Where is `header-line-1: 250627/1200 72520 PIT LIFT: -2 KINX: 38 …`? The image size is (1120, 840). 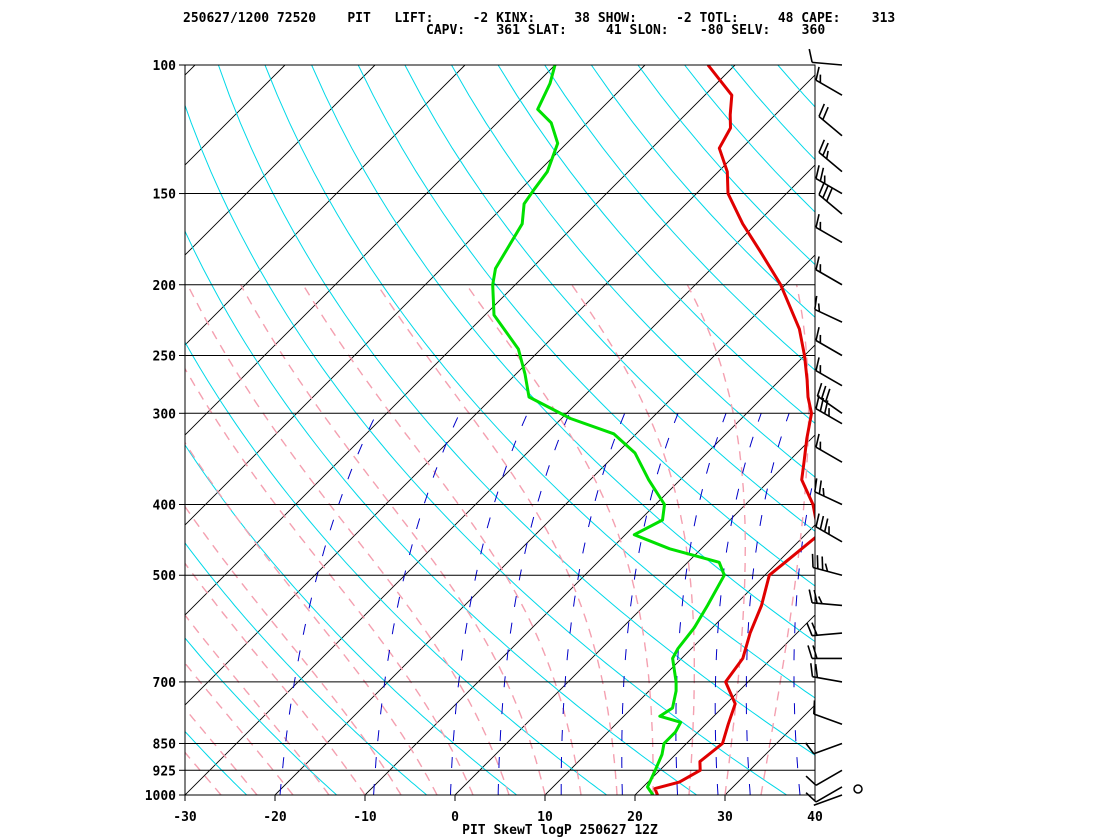 header-line-1: 250627/1200 72520 PIT LIFT: -2 KINX: 38 … is located at coordinates (539, 18).